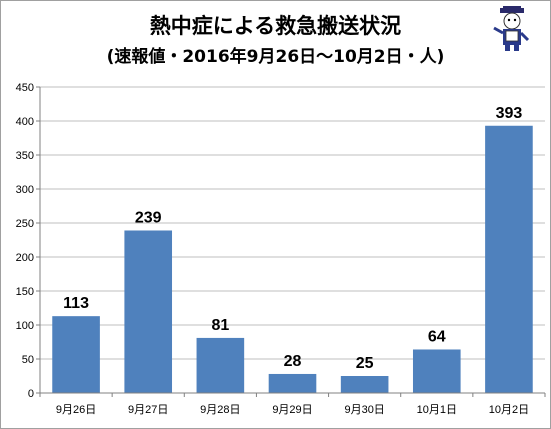 Image resolution: width=551 pixels, height=429 pixels. I want to click on data-label: 393, so click(509, 113).